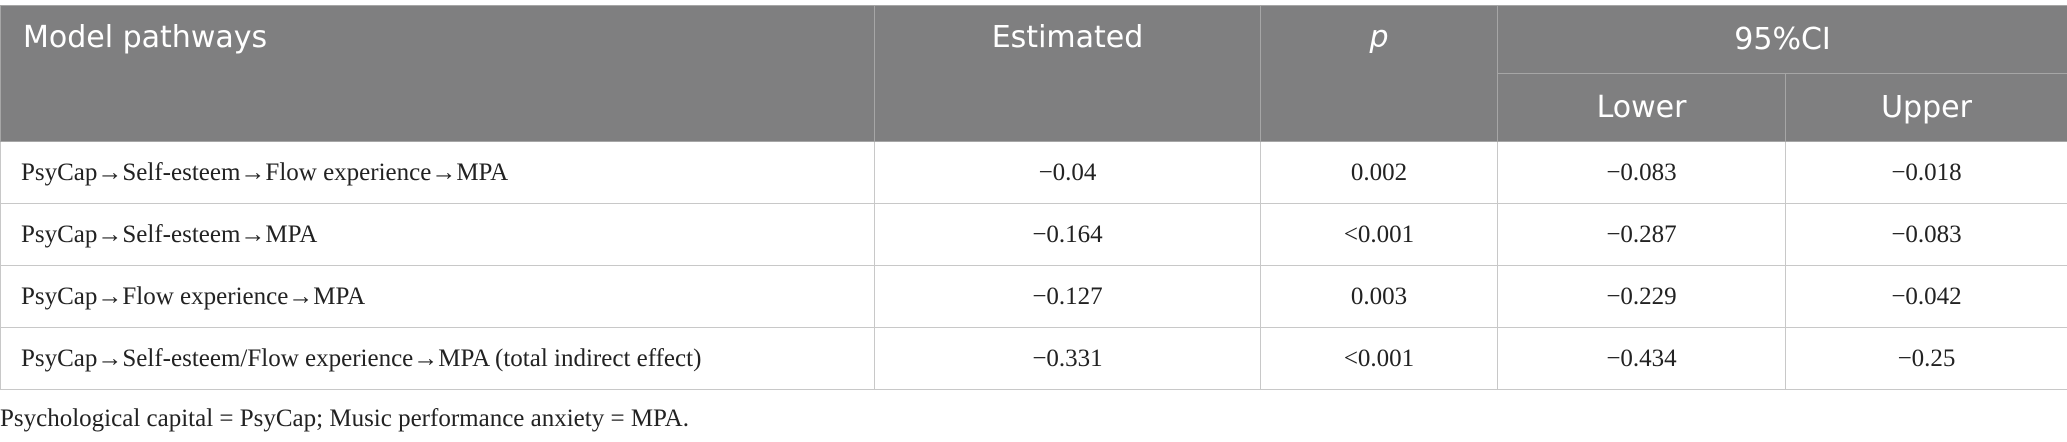 This screenshot has width=2067, height=442. What do you see at coordinates (1925, 107) in the screenshot?
I see `subheader-cell: Upper` at bounding box center [1925, 107].